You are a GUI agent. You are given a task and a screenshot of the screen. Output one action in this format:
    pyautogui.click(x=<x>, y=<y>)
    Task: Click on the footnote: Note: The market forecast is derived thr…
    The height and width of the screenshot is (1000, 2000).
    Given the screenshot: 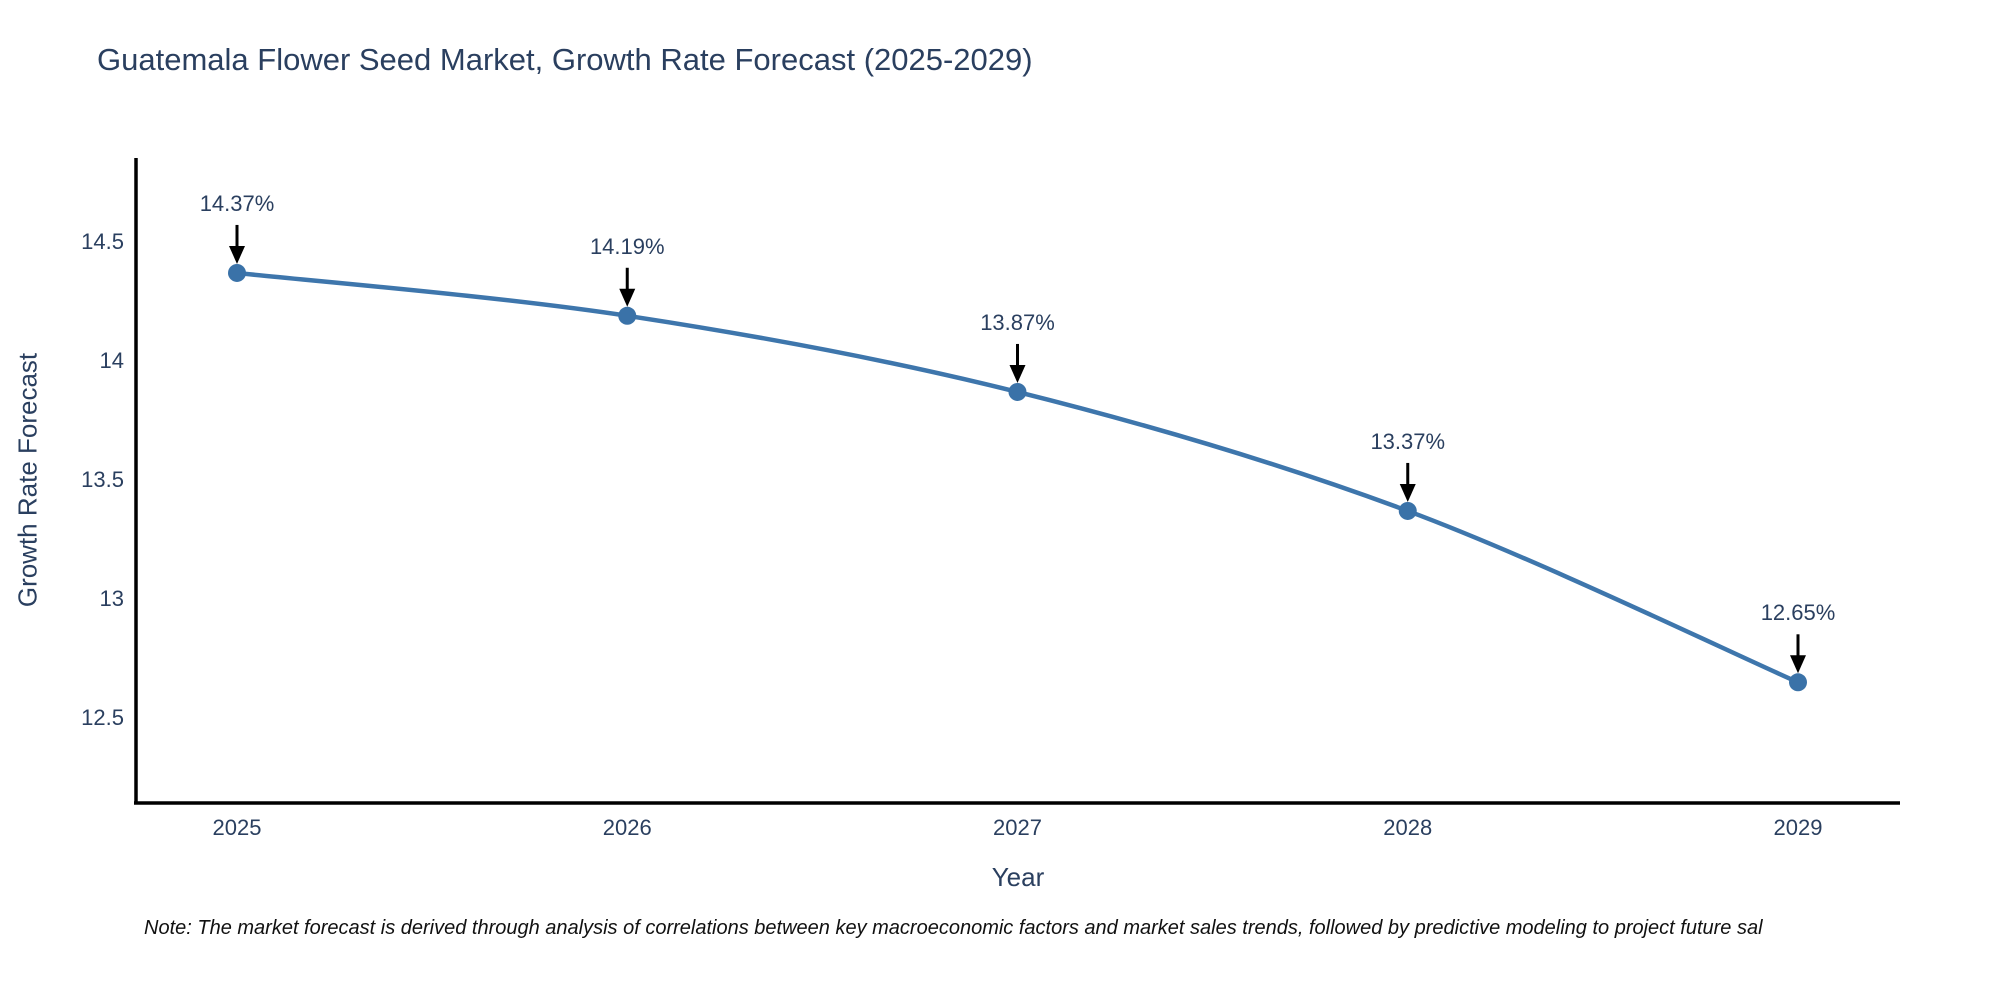 What is the action you would take?
    pyautogui.click(x=953, y=928)
    